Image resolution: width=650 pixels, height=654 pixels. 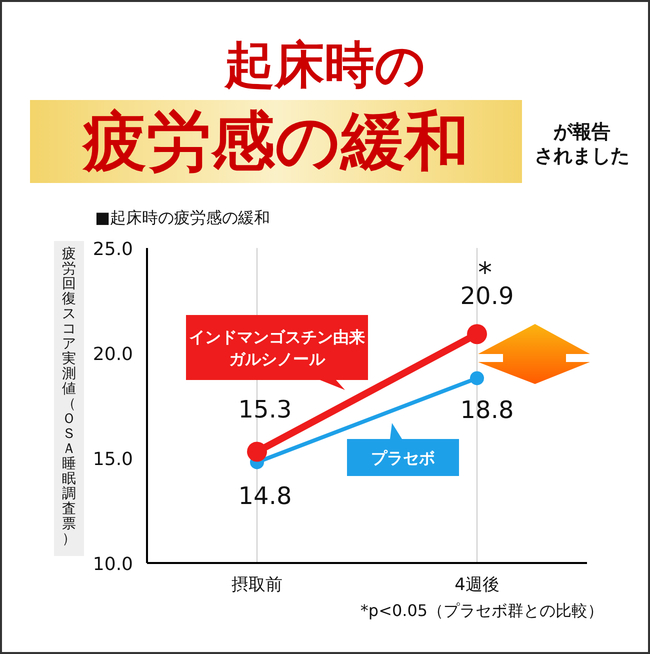 What do you see at coordinates (265, 410) in the screenshot?
I see `data-label: 15.3` at bounding box center [265, 410].